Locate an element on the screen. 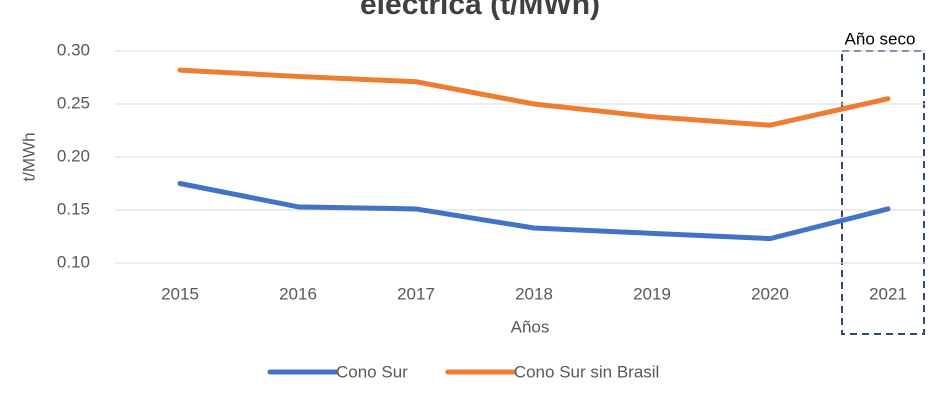 Image resolution: width=930 pixels, height=410 pixels. x-tick-label: 2016 is located at coordinates (298, 293).